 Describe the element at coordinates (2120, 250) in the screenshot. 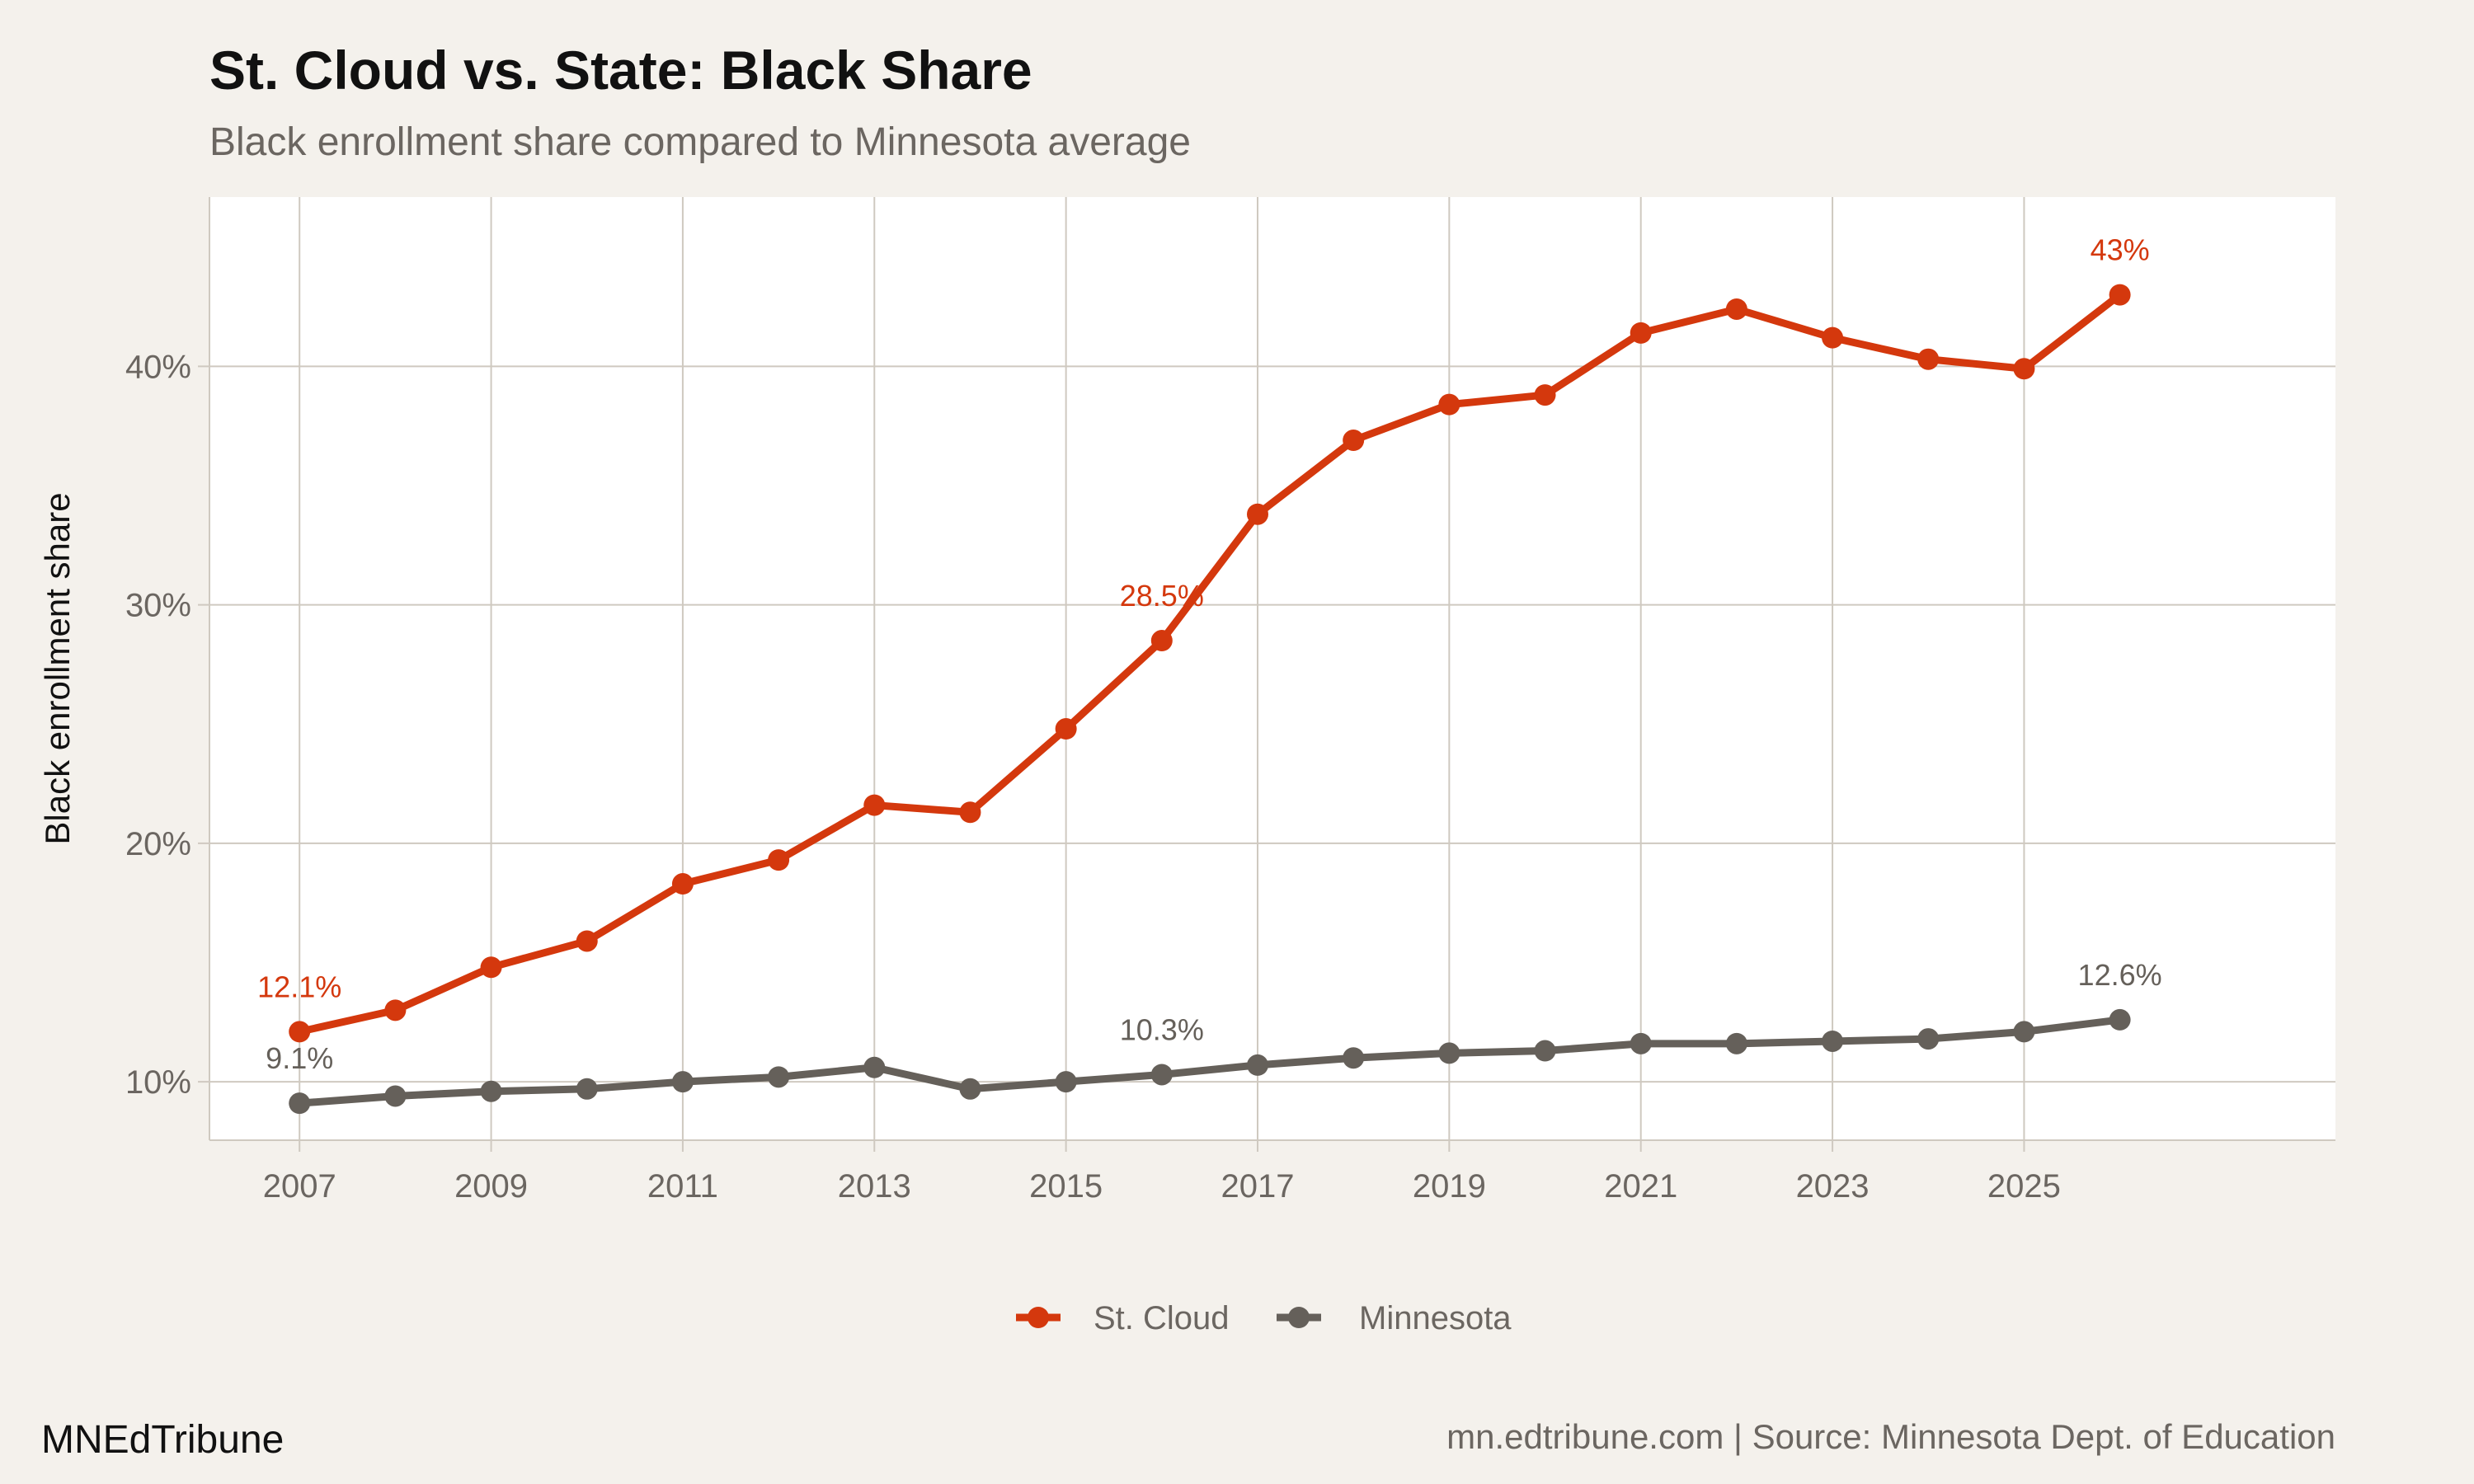

I see `st-cloud-data-label: 43%` at that location.